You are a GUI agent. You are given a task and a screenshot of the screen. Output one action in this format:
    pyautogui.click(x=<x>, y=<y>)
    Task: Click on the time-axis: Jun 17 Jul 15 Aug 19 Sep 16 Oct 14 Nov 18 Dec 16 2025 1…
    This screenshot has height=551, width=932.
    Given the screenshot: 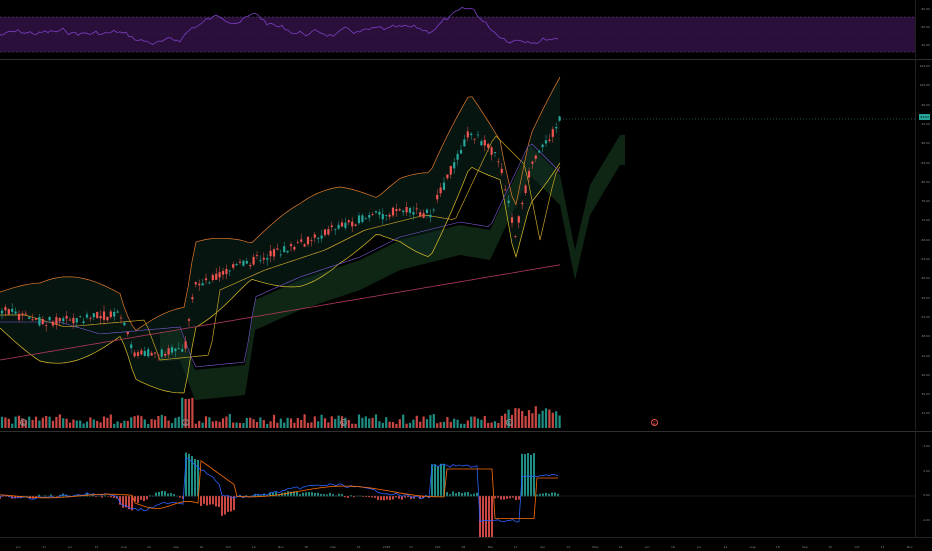 What is the action you would take?
    pyautogui.click(x=466, y=544)
    